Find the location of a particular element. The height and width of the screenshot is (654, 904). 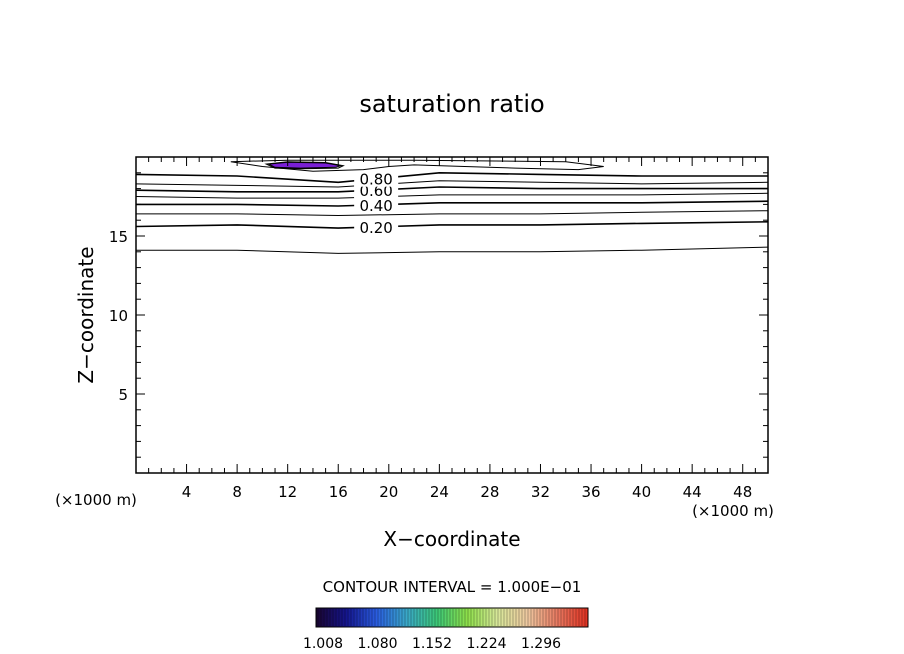

colorbar-tick-label: 1.080 is located at coordinates (377, 644).